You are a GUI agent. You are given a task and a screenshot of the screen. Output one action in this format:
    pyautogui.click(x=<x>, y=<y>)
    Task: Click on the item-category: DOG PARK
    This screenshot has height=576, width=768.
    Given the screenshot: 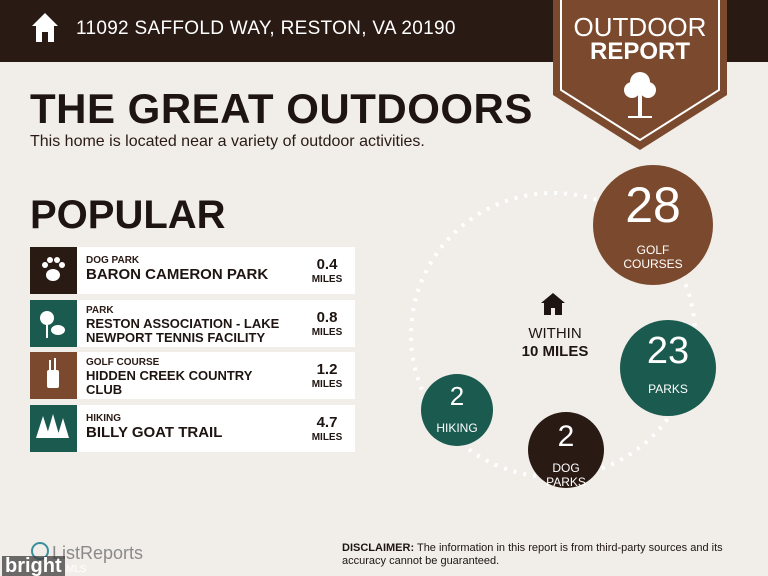 What is the action you would take?
    pyautogui.click(x=113, y=260)
    